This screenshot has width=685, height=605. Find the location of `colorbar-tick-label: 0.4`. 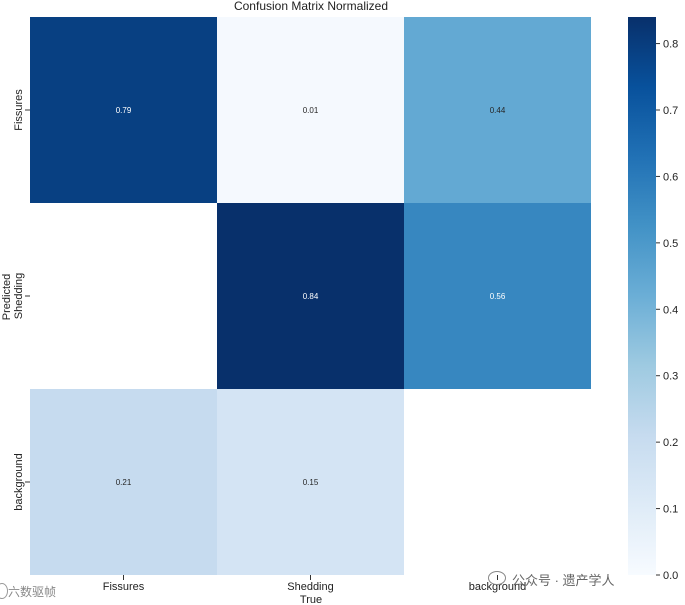

colorbar-tick-label: 0.4 is located at coordinates (670, 310).